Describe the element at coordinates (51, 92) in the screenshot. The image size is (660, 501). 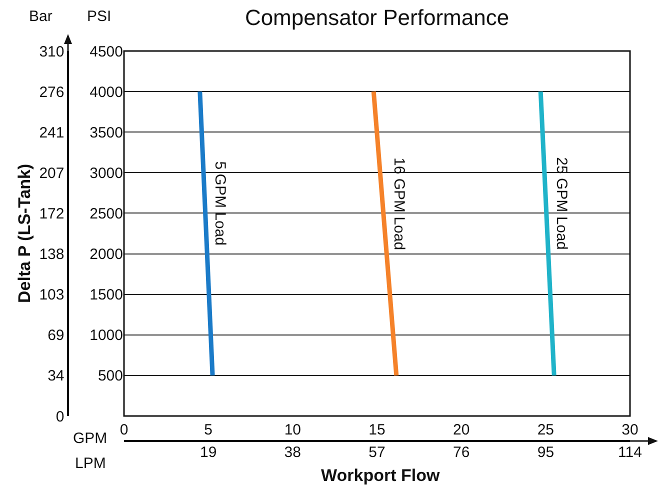
I see `y-tick-label: 276` at that location.